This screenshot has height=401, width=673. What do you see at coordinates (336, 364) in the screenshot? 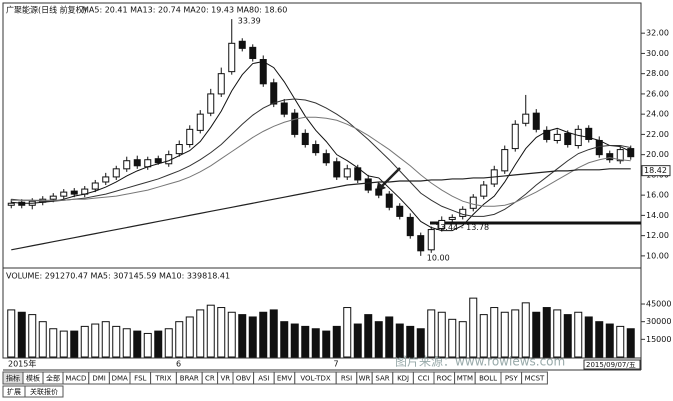
I see `x-label: 7` at bounding box center [336, 364].